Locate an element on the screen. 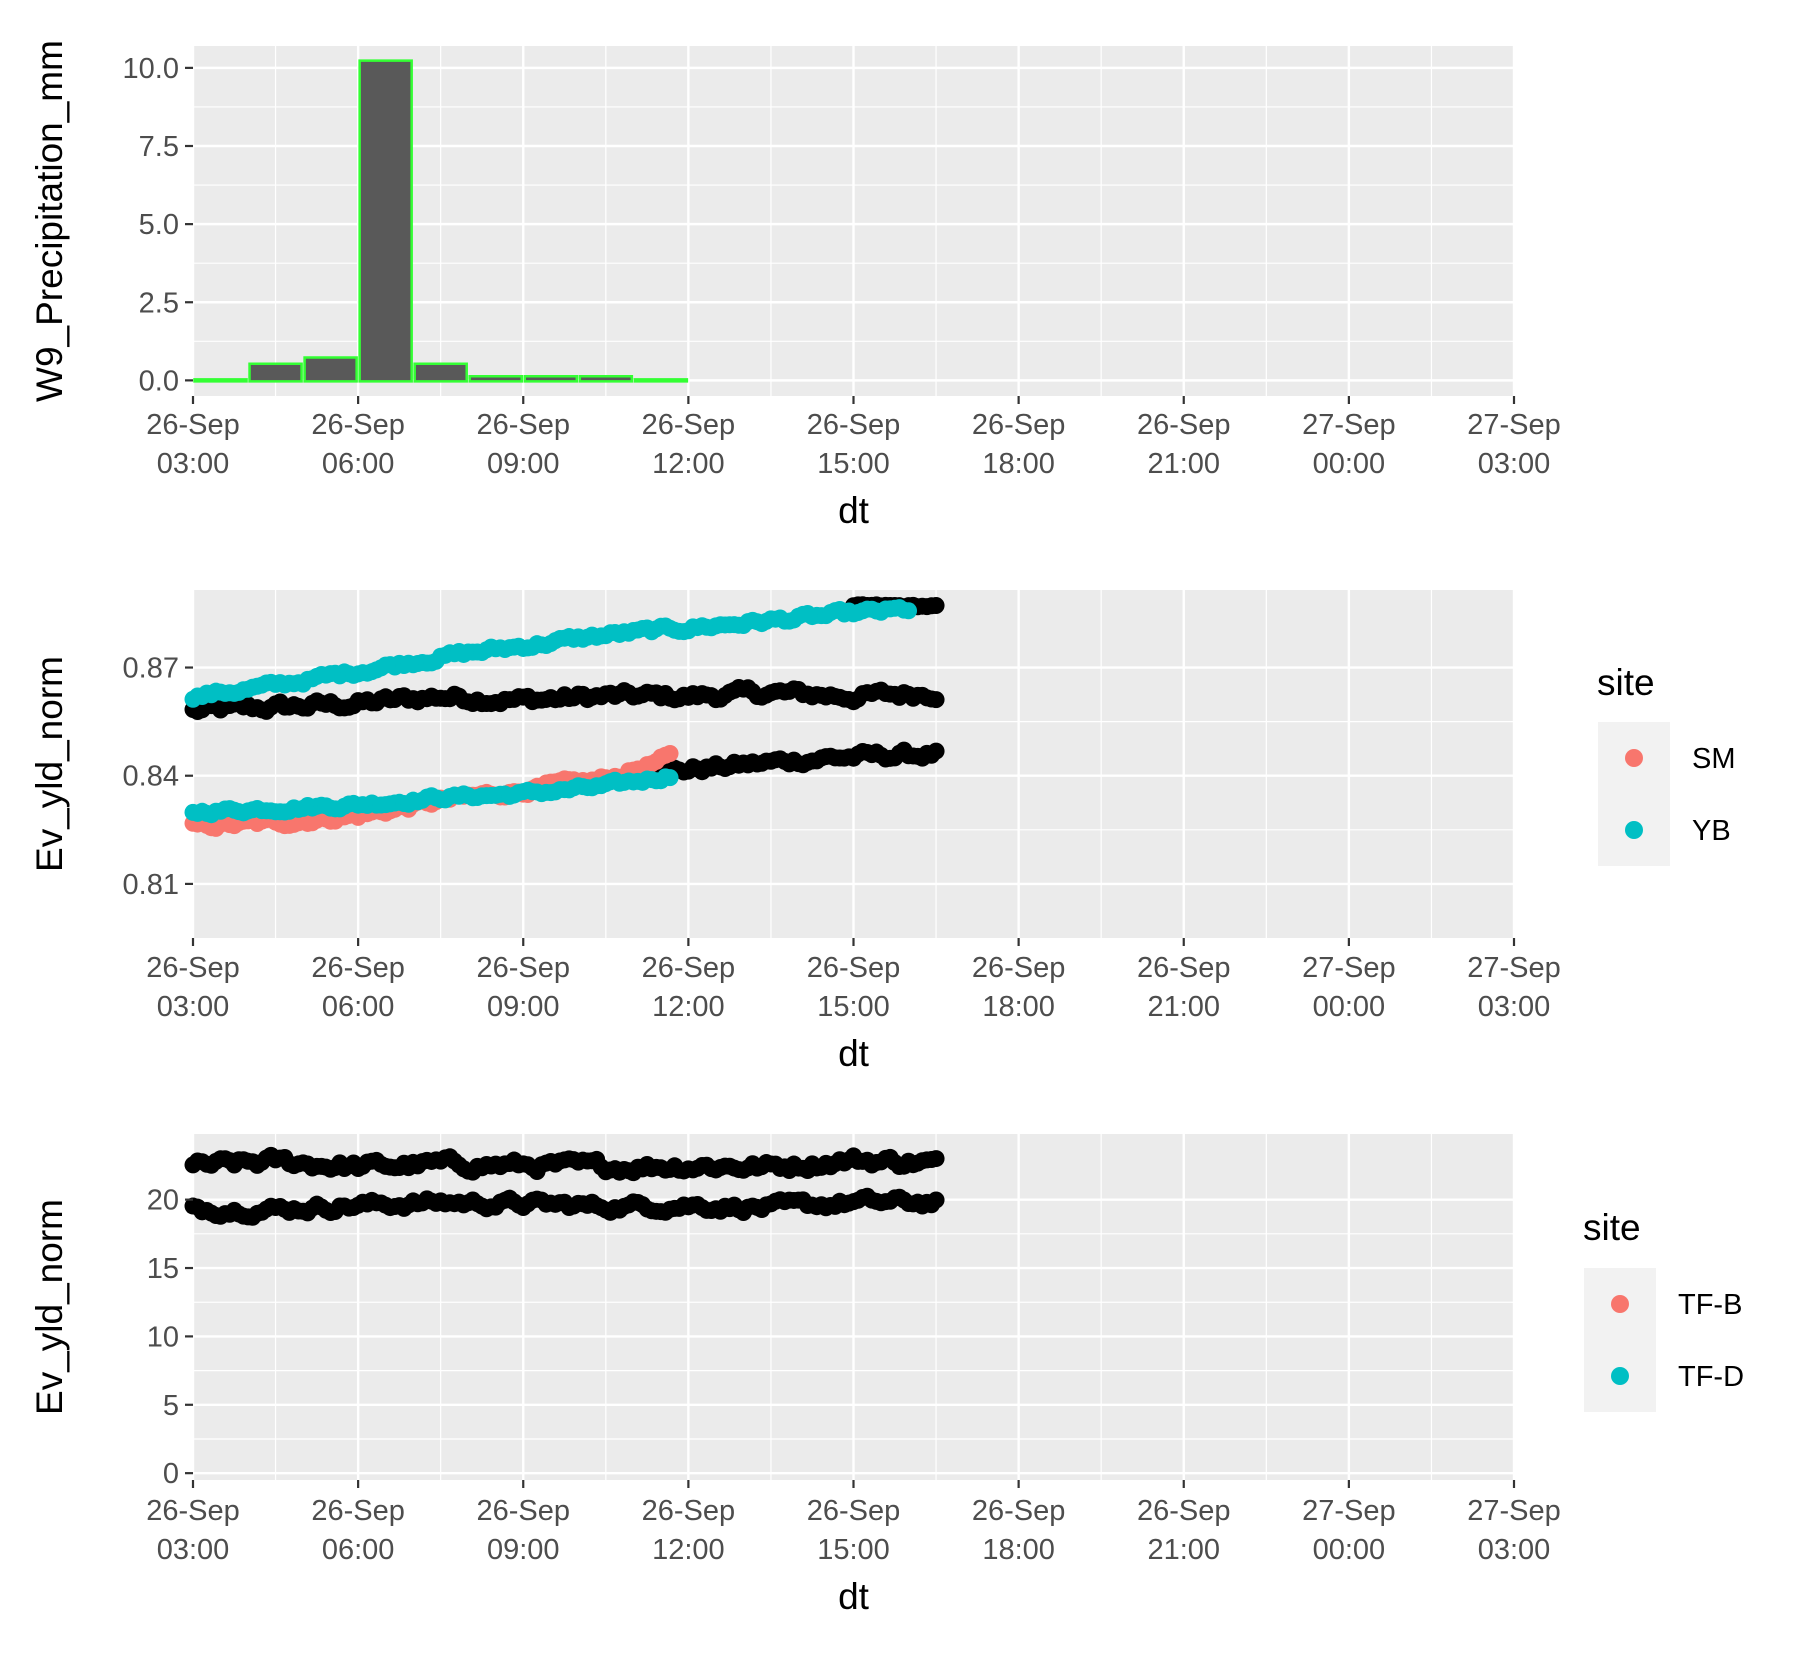  y-tick-label: 7.5 is located at coordinates (159, 147).